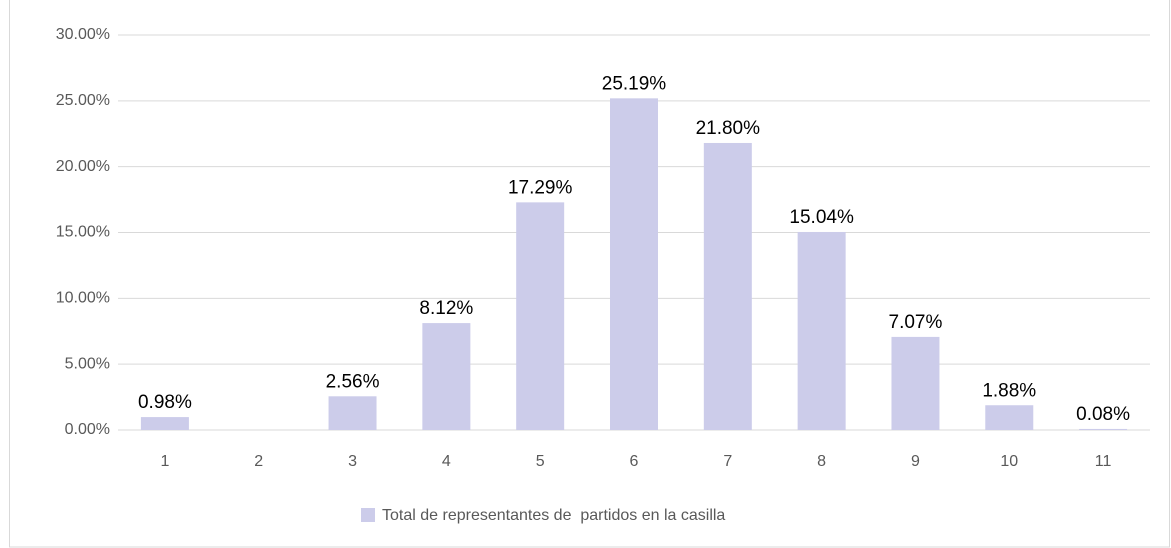 The width and height of the screenshot is (1171, 548). What do you see at coordinates (83, 100) in the screenshot?
I see `y-tick-label: 25.00%` at bounding box center [83, 100].